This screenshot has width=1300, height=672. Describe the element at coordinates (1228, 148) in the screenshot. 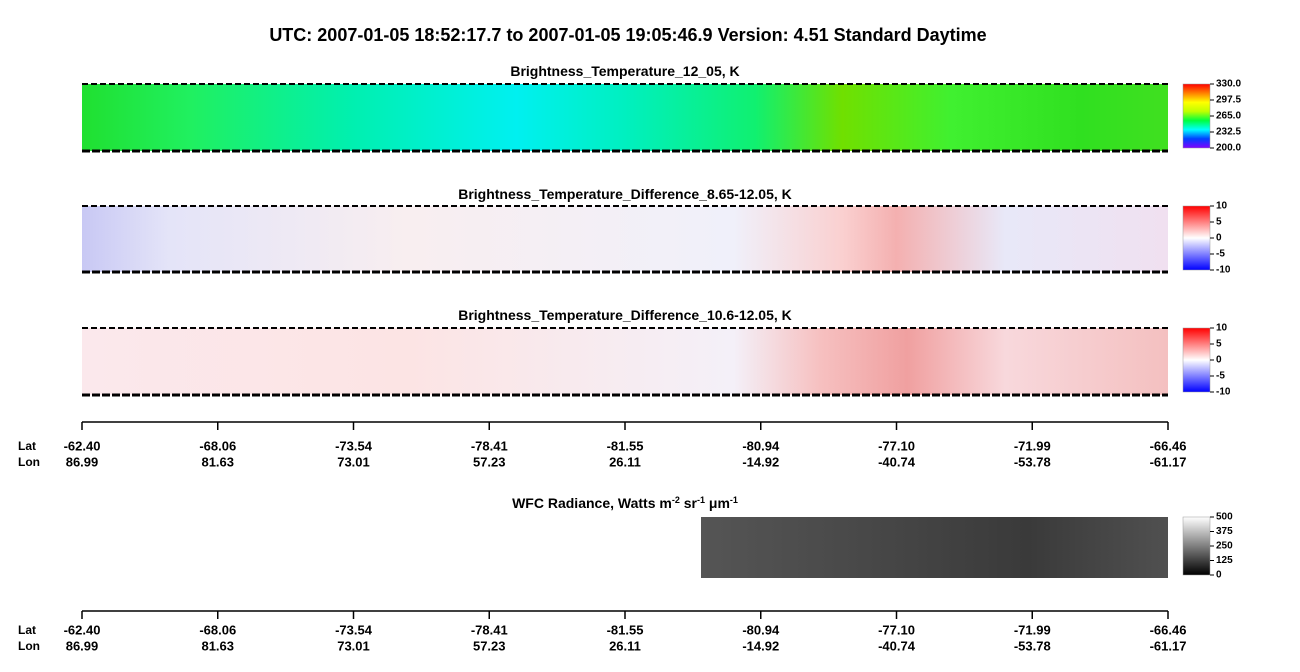

I see `colorbar-label: 200.0` at that location.